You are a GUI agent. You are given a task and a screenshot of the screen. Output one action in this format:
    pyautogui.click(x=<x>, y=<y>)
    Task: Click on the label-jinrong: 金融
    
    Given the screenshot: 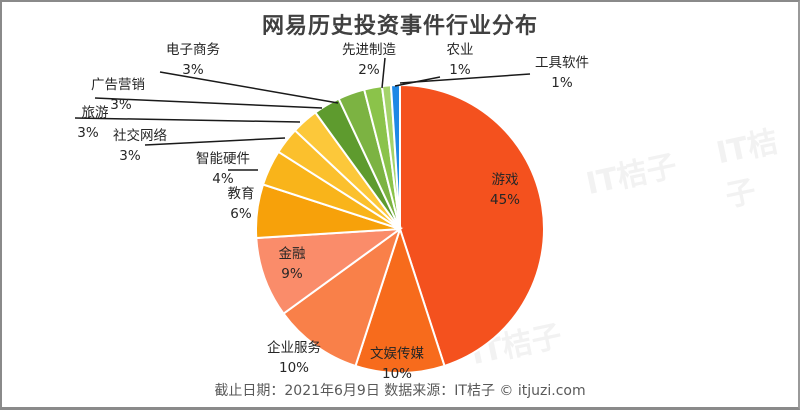 What is the action you would take?
    pyautogui.click(x=292, y=254)
    